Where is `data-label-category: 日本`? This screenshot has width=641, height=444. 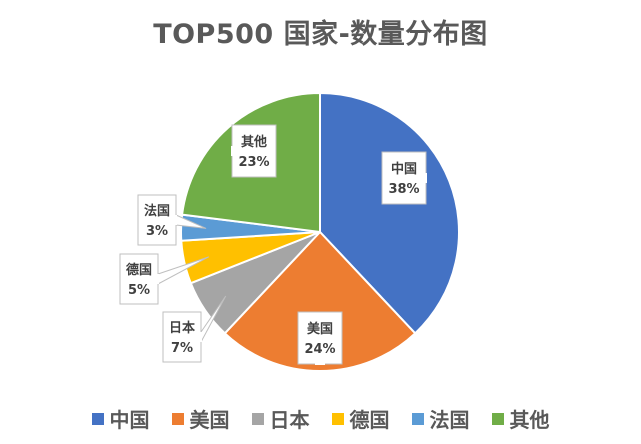 data-label-category: 日本 is located at coordinates (182, 328).